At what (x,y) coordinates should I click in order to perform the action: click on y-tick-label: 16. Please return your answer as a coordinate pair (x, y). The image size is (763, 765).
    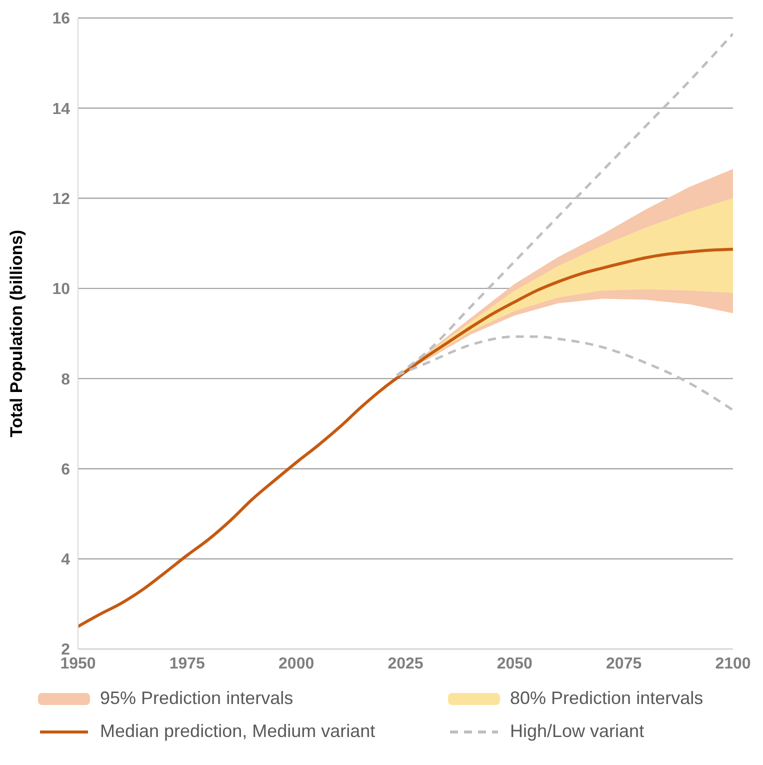
    Looking at the image, I should click on (61, 19).